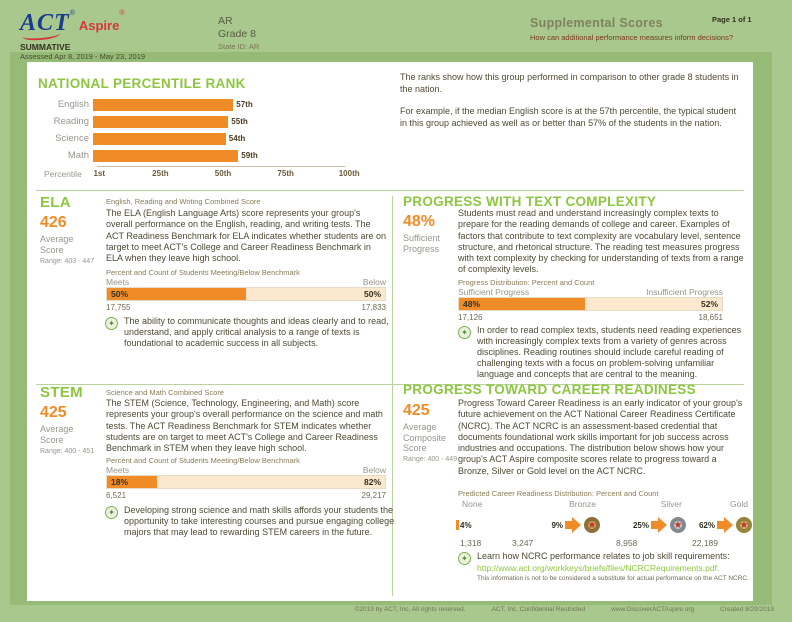 The height and width of the screenshot is (622, 792). Describe the element at coordinates (390, 384) in the screenshot. I see `section-divider` at that location.